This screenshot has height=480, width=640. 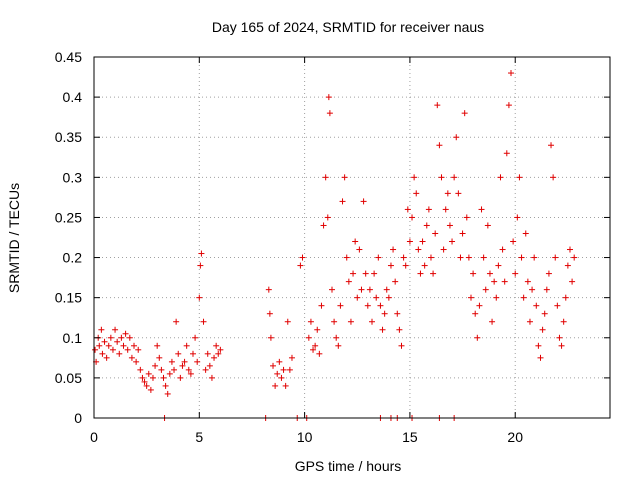 I want to click on y-tick-label: 0.3, so click(x=73, y=177).